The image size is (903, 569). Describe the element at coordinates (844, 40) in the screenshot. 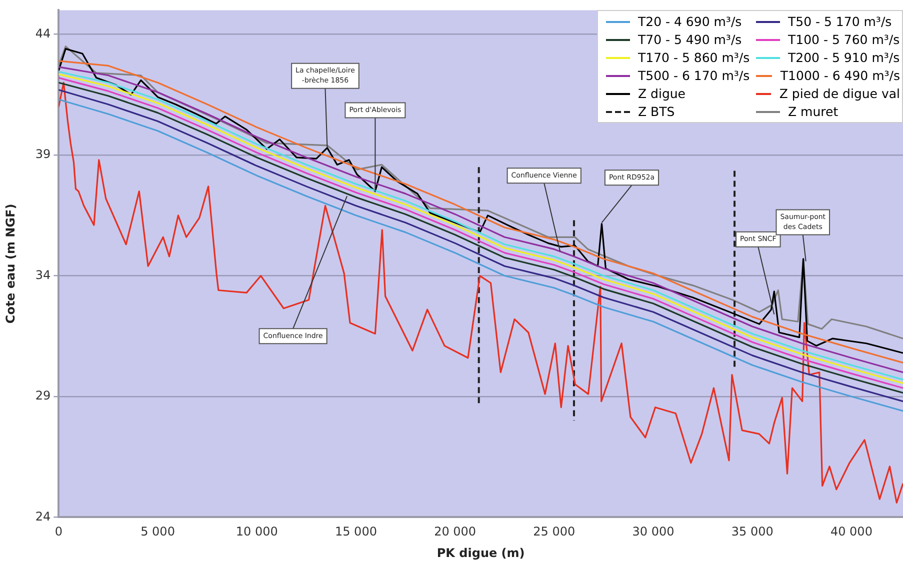

I see `legend-label: T100 - 5 760 m³/s` at that location.